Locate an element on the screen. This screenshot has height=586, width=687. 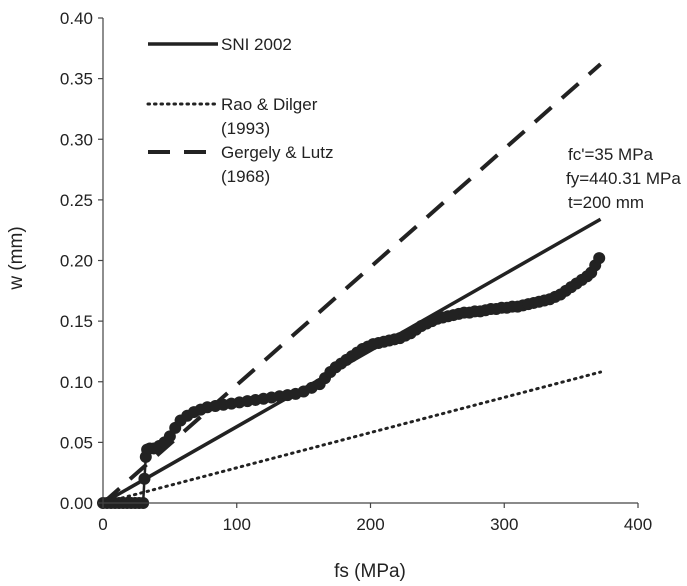
x-tick-label: 100 is located at coordinates (237, 524).